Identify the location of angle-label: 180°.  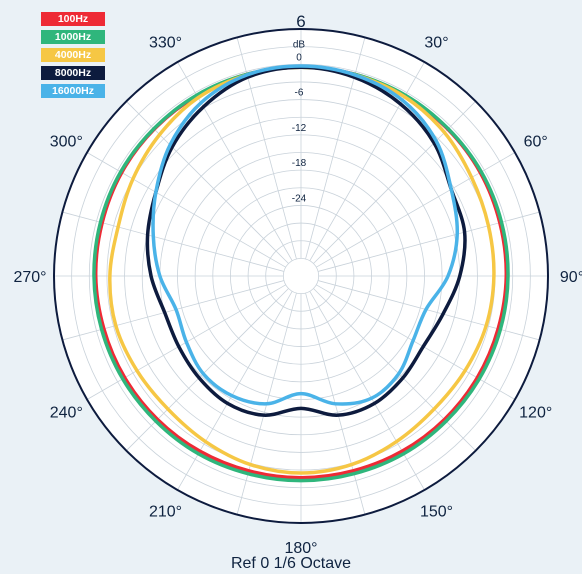
(300, 548).